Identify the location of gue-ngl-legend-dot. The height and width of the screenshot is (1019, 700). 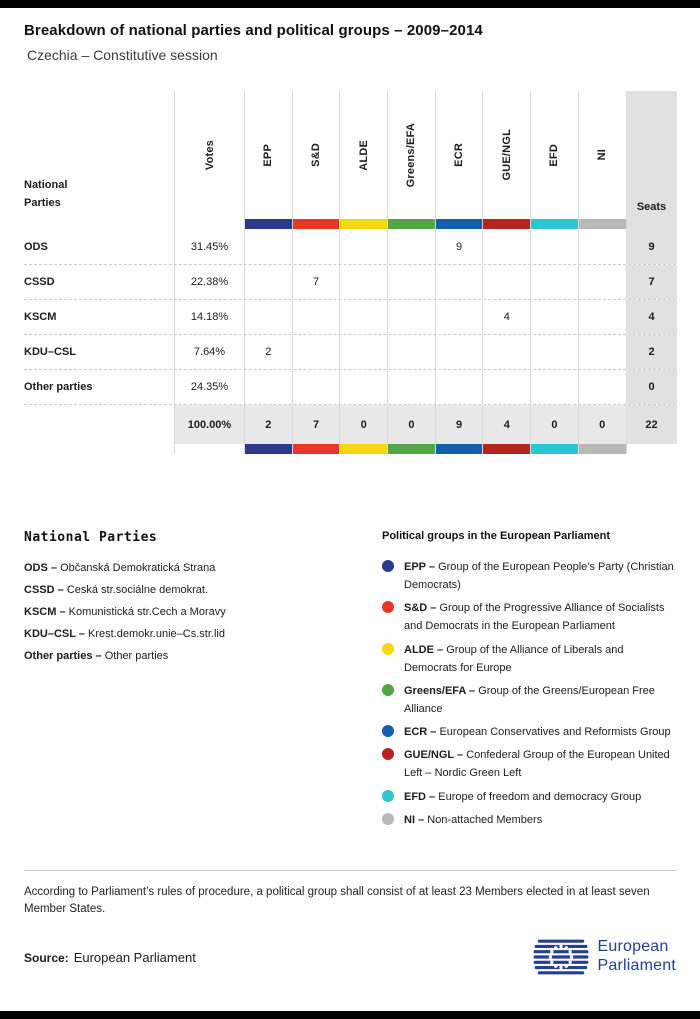
(388, 754).